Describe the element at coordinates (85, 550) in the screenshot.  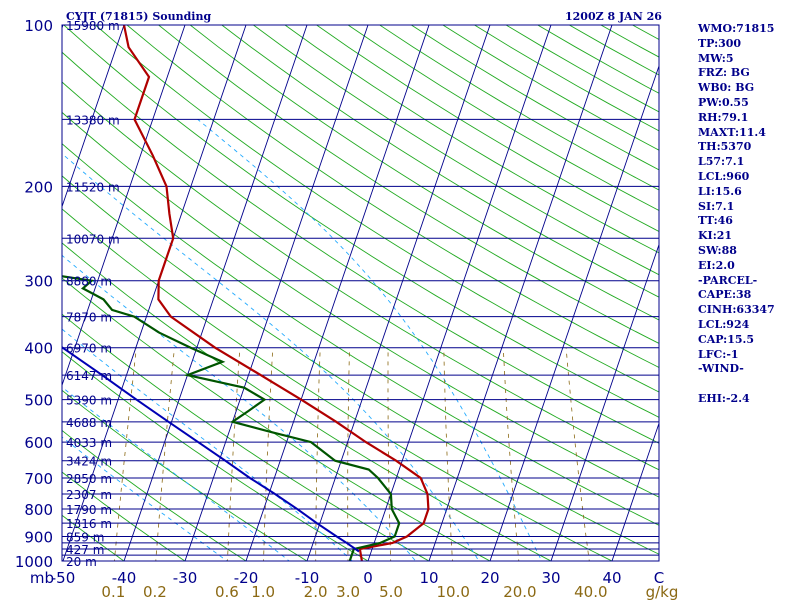
I see `height-label: 427 m` at that location.